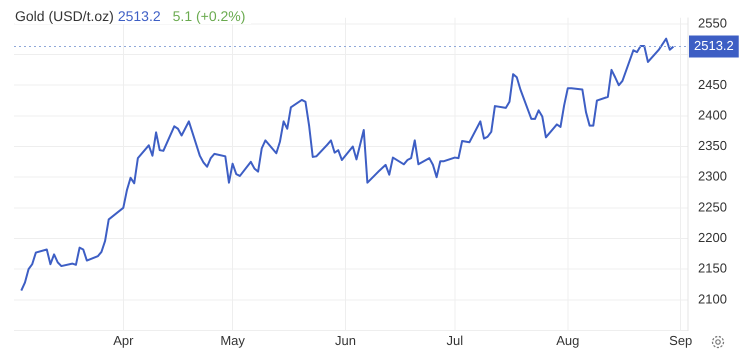 The width and height of the screenshot is (750, 354). What do you see at coordinates (714, 46) in the screenshot?
I see `ref-line-label: 2513.2` at bounding box center [714, 46].